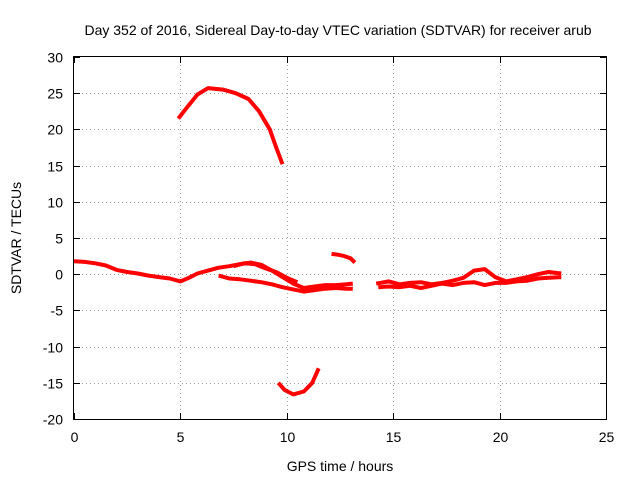 The height and width of the screenshot is (480, 640). What do you see at coordinates (340, 466) in the screenshot?
I see `x-axis-label: GPS time / hours` at bounding box center [340, 466].